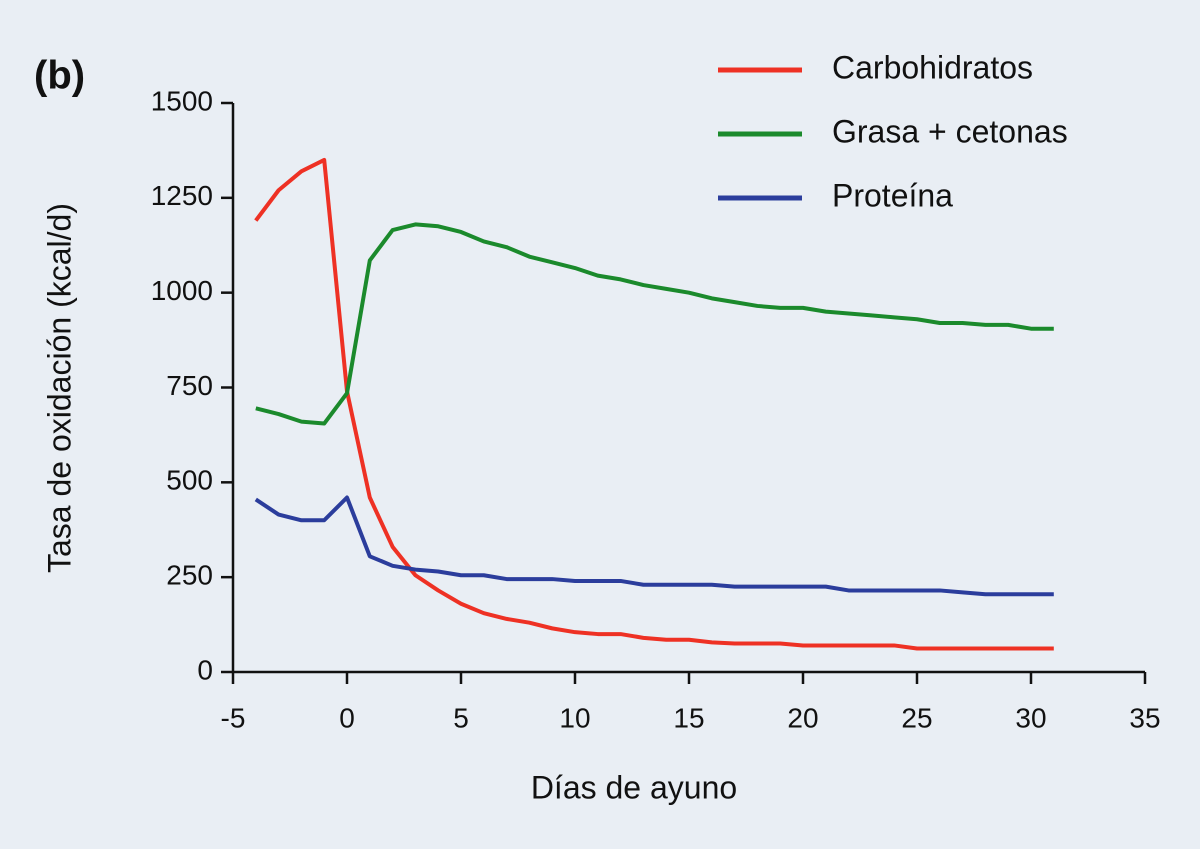  I want to click on x-tick-label: 5, so click(461, 717).